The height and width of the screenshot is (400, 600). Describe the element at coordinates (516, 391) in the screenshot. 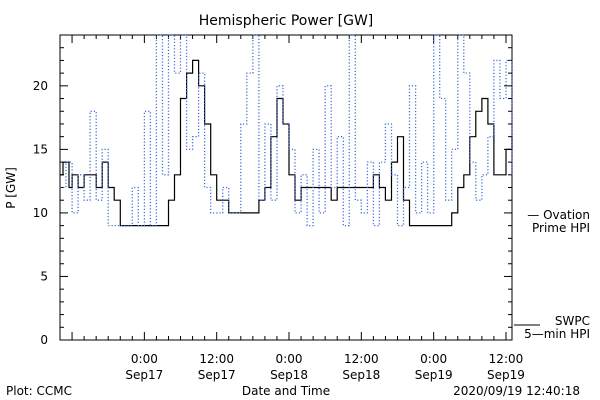

I see `footer-timestamp: 2020/09/19 12:40:18` at that location.